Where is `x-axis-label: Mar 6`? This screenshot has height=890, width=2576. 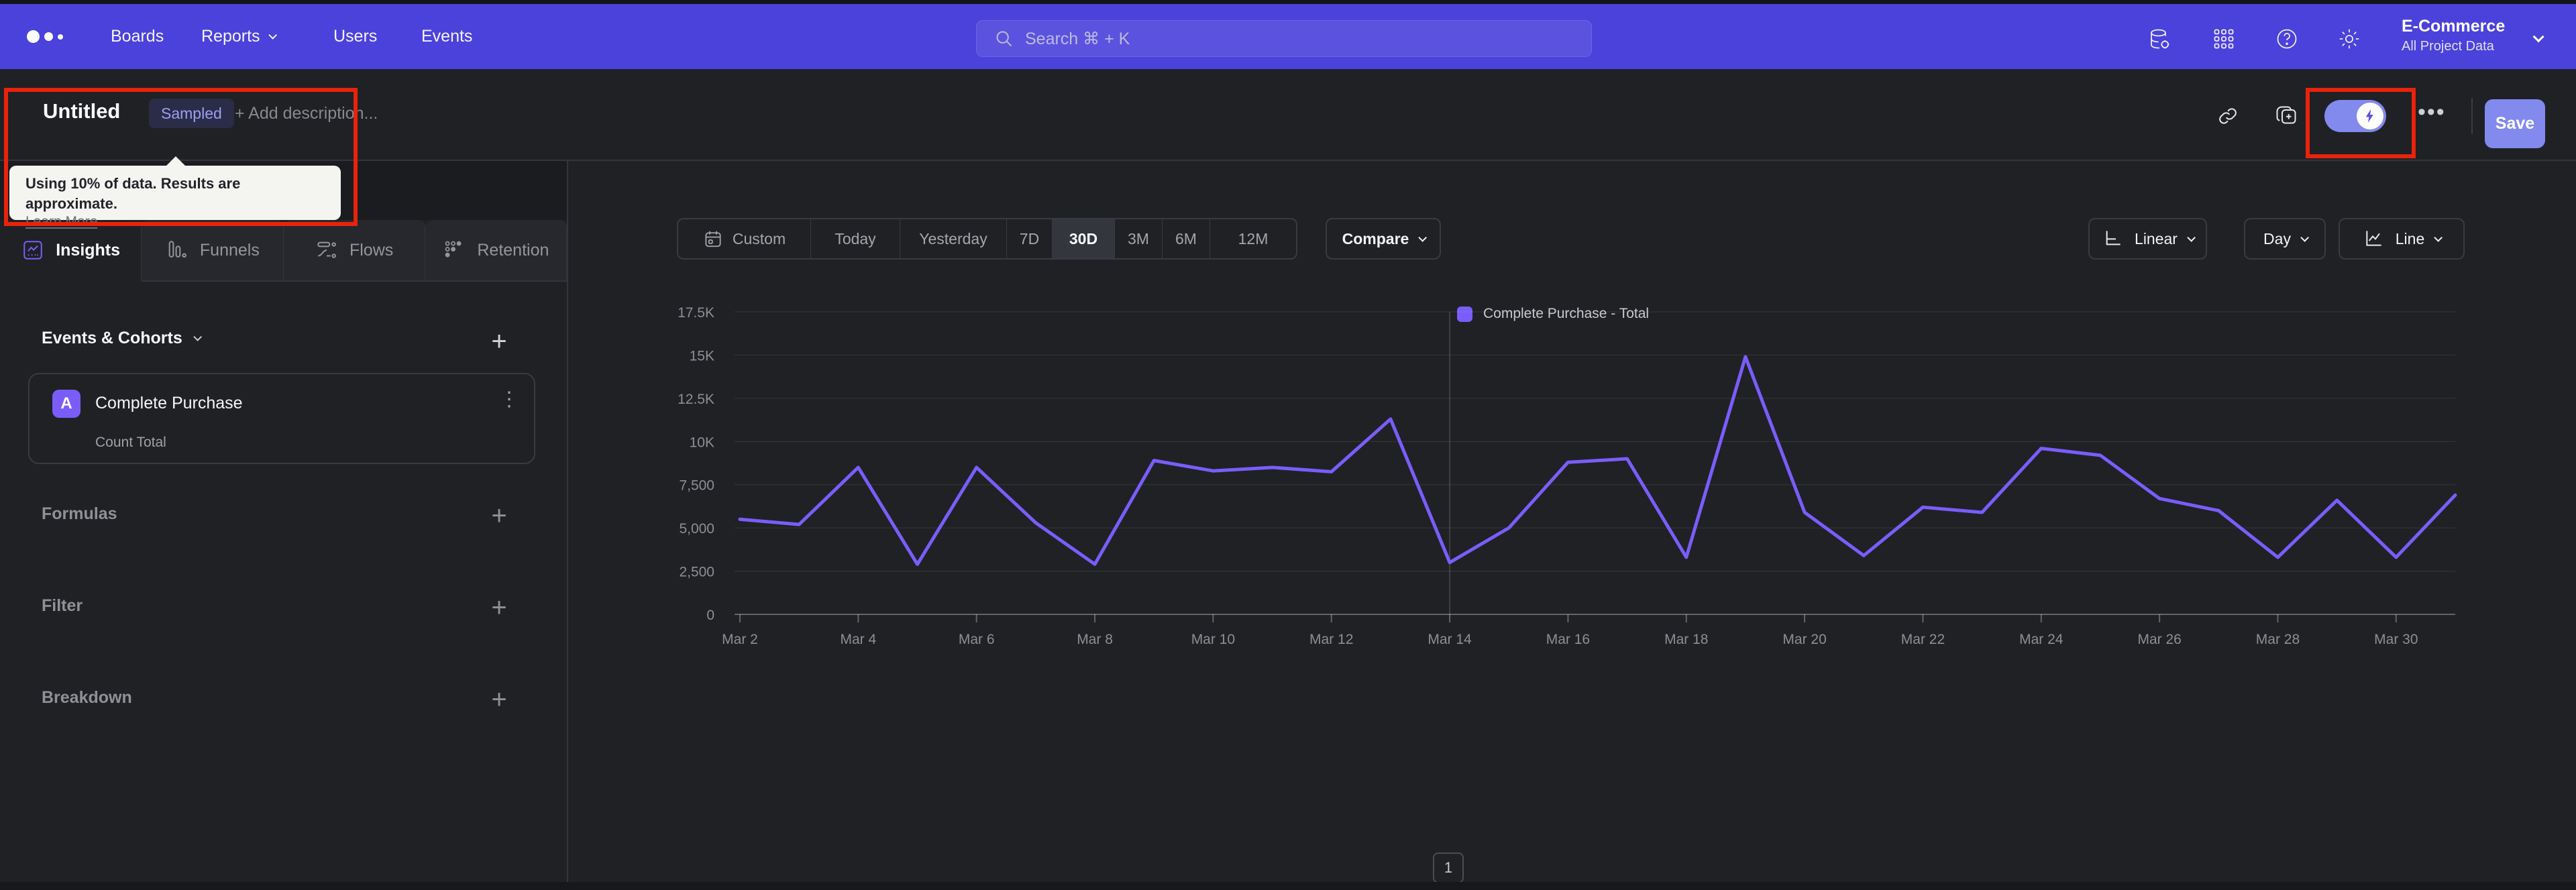
x-axis-label: Mar 6 is located at coordinates (977, 639).